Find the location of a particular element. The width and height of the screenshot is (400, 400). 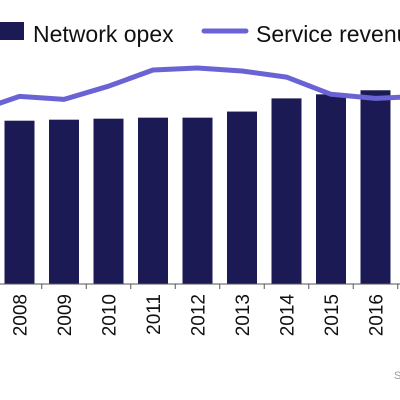

x-tick-label-2010: 2010 is located at coordinates (110, 315).